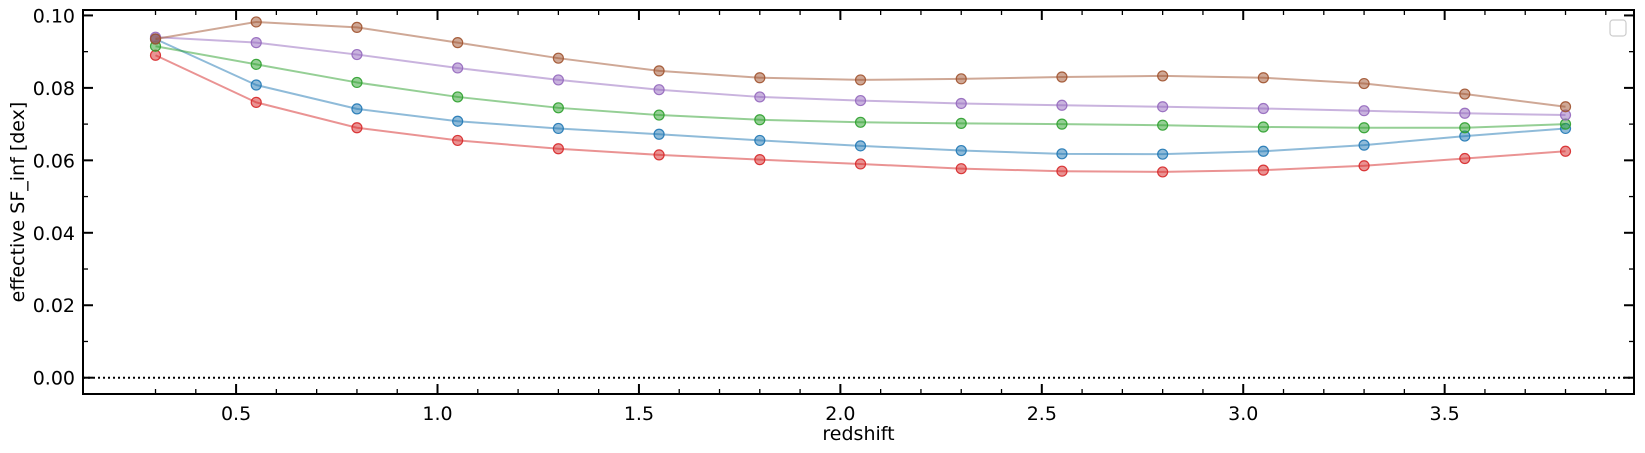 This screenshot has height=453, width=1645. Describe the element at coordinates (54, 89) in the screenshot. I see `y-tick-label: 0.08` at that location.